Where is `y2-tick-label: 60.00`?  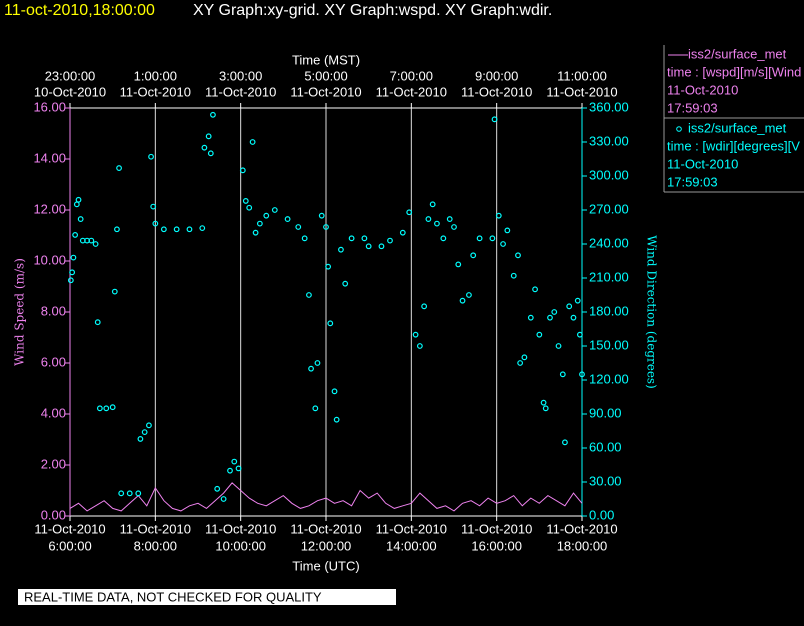
y2-tick-label: 60.00 is located at coordinates (605, 446).